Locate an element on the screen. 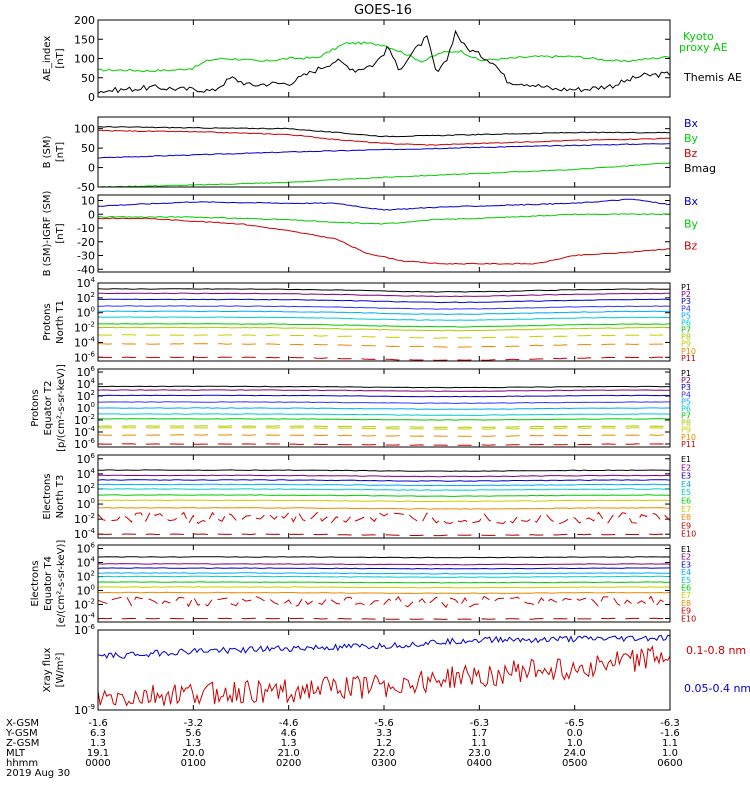  series-line-p4 is located at coordinates (384, 307).